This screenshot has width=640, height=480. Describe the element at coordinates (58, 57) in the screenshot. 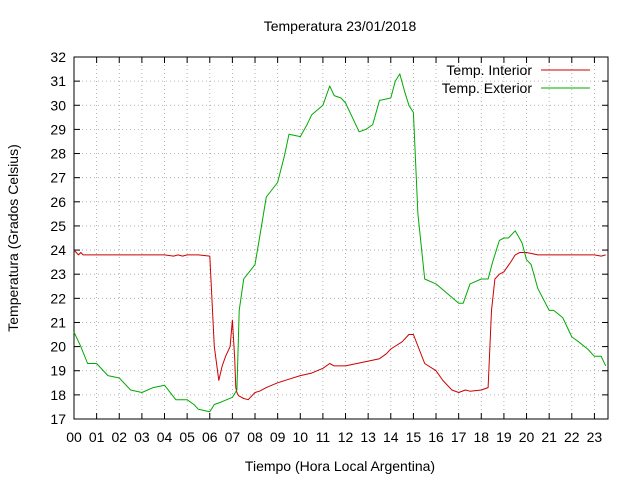

I see `y-tick-label: 32` at that location.